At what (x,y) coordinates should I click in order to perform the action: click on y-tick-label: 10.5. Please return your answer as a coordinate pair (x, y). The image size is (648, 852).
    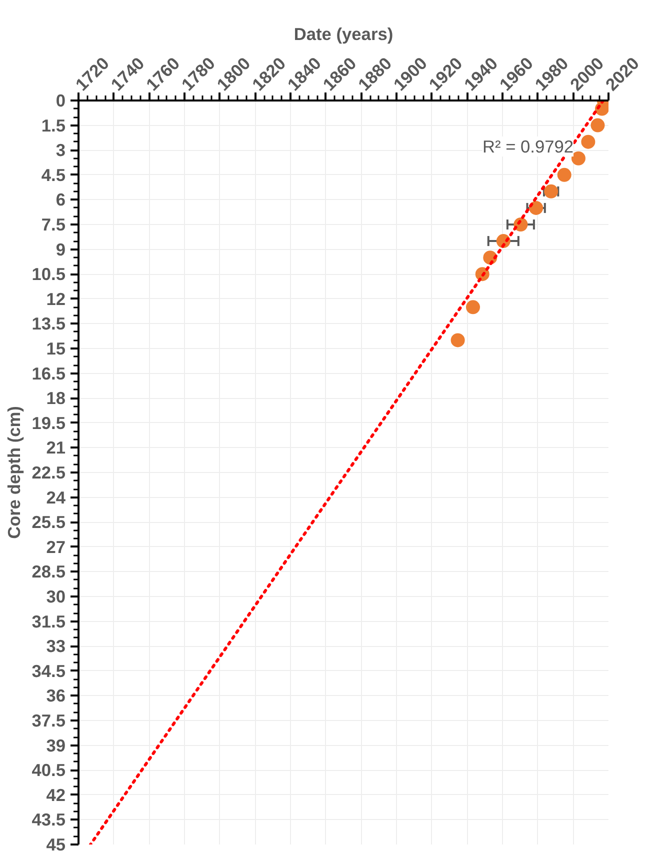
    Looking at the image, I should click on (49, 274).